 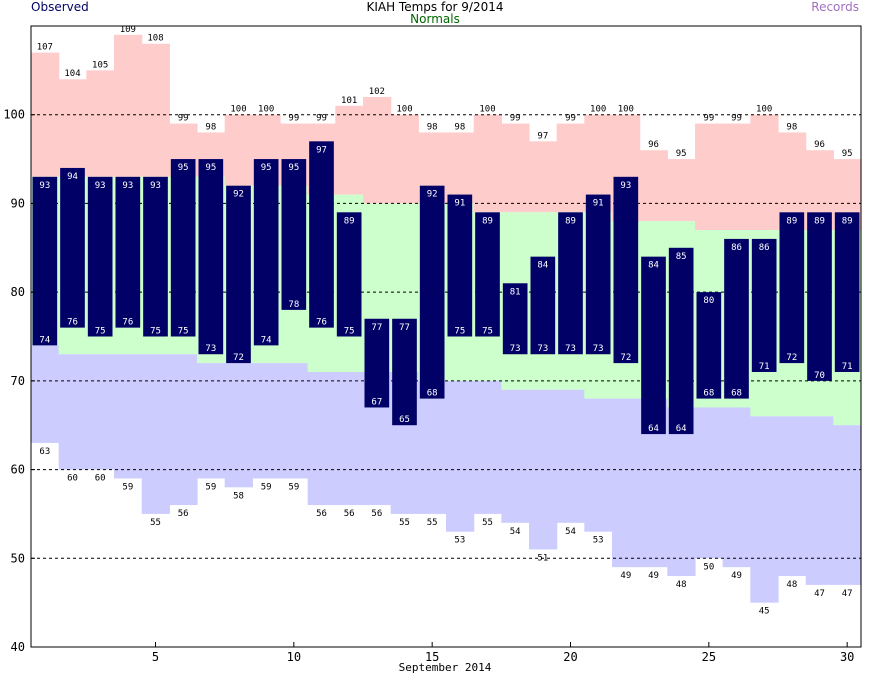 What do you see at coordinates (708, 301) in the screenshot?
I see `observed-high-label: 80` at bounding box center [708, 301].